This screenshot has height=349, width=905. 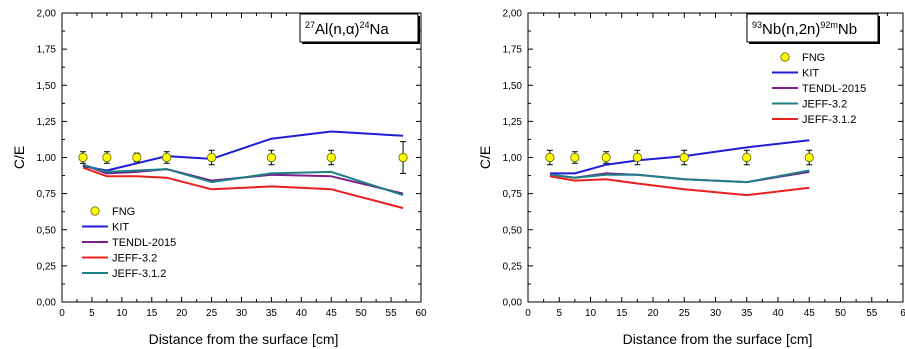 What do you see at coordinates (902, 313) in the screenshot?
I see `x-tick-label: 6` at bounding box center [902, 313].